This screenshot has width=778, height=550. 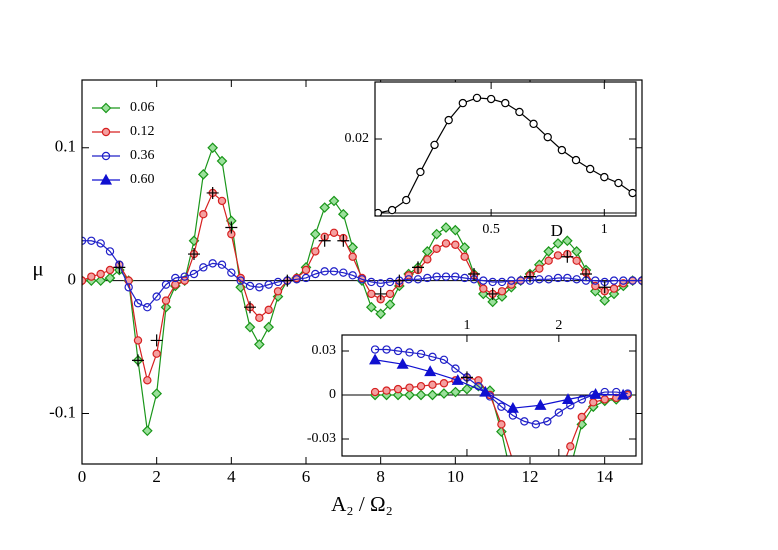 I want to click on legend-label: 0.12, so click(x=142, y=131).